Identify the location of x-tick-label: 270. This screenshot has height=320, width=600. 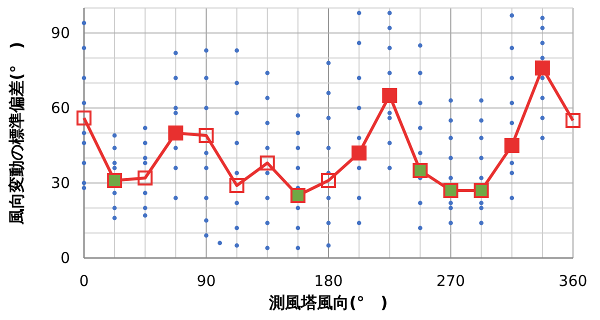
(451, 281).